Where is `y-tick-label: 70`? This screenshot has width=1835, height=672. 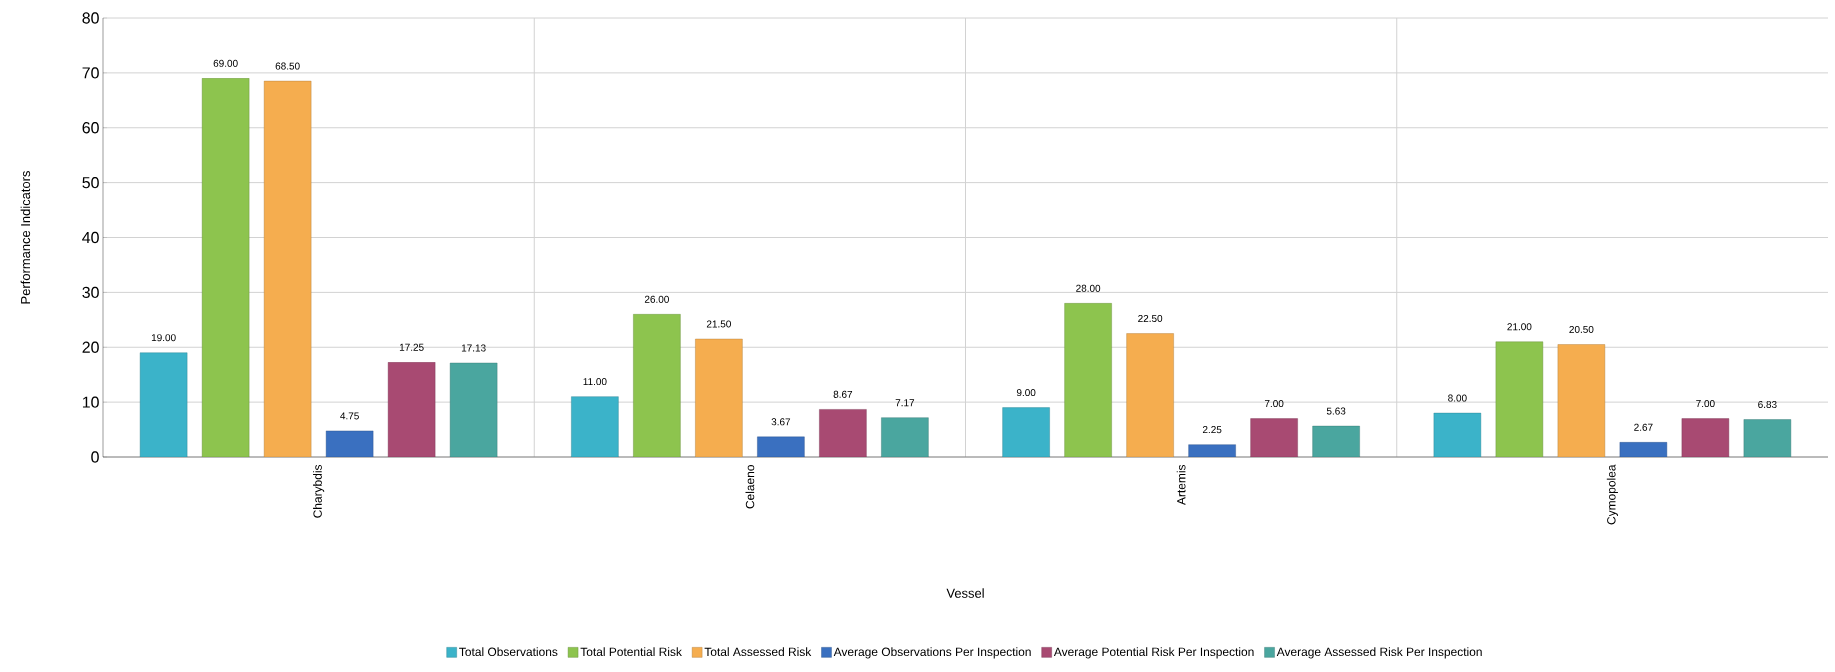
y-tick-label: 70 is located at coordinates (90, 73).